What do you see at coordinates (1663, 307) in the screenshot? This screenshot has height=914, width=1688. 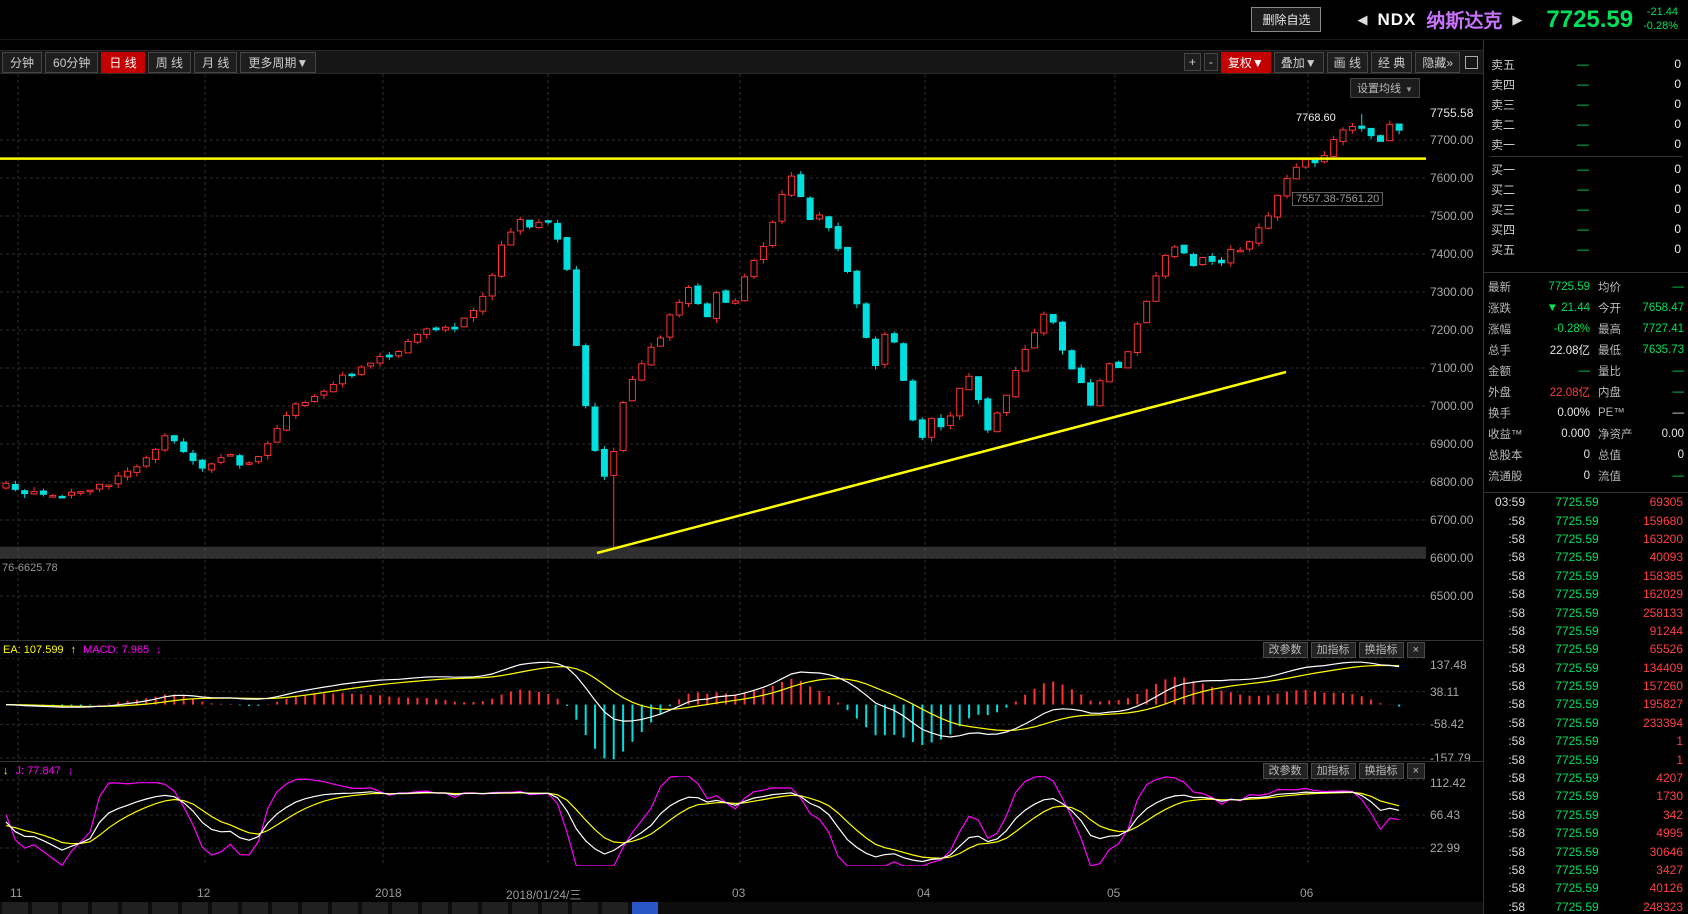 I see `quote-value: 7658.47` at bounding box center [1663, 307].